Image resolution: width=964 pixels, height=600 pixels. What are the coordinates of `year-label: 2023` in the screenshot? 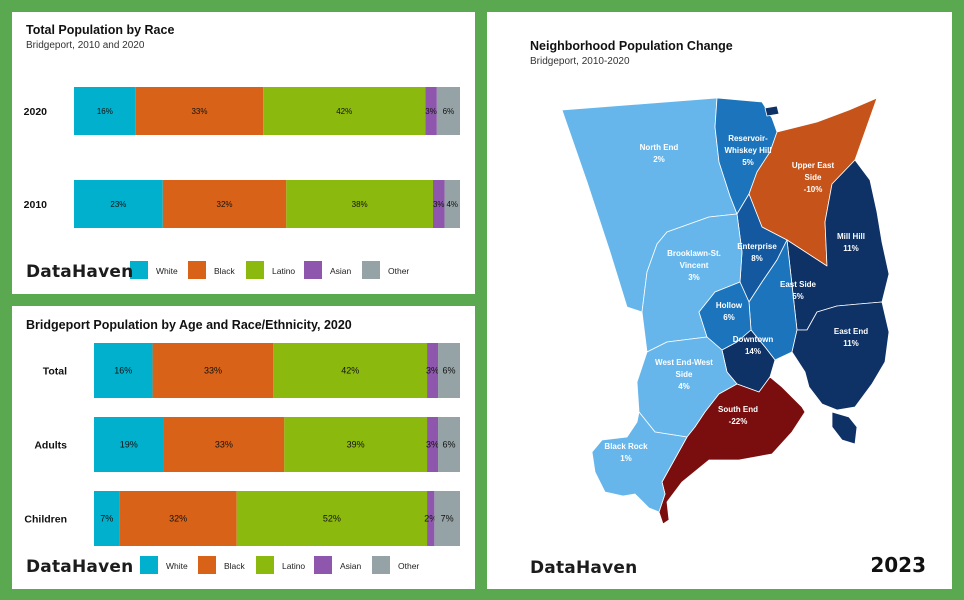 It's located at (898, 565).